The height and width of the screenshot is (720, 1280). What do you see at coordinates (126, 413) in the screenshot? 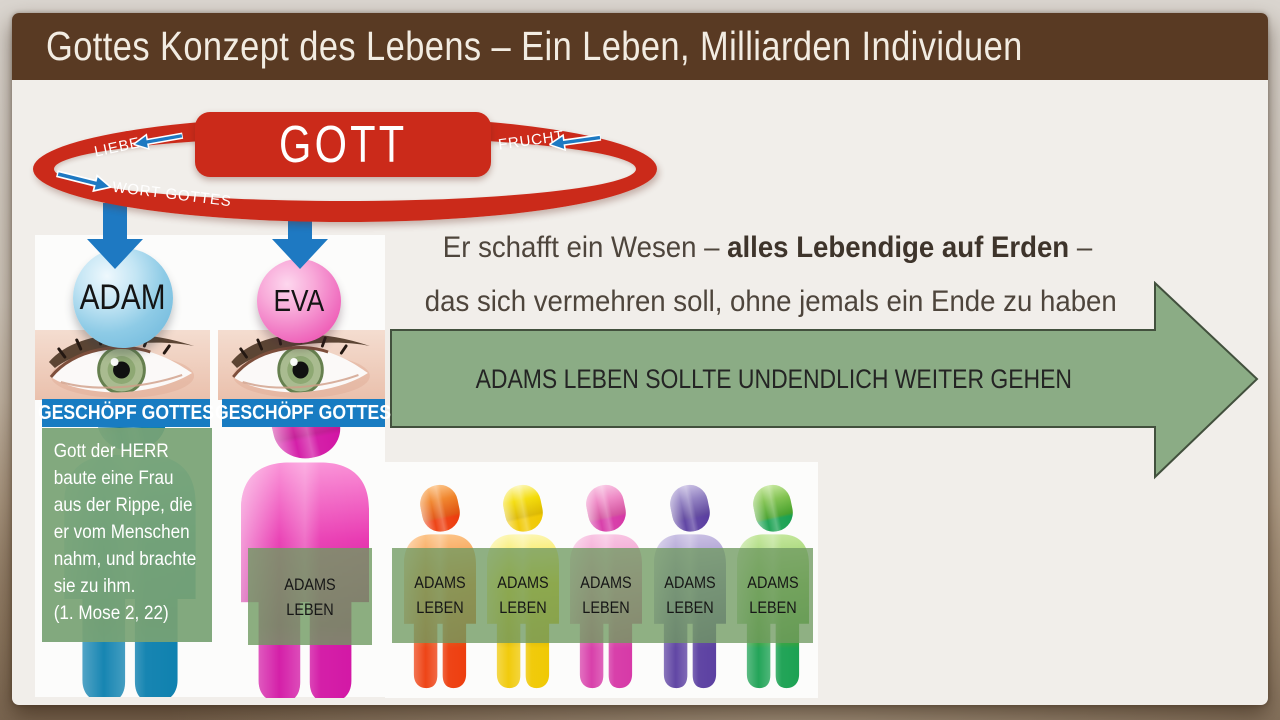
I see `badge-adam: GESCHÖPF GOTTES` at bounding box center [126, 413].